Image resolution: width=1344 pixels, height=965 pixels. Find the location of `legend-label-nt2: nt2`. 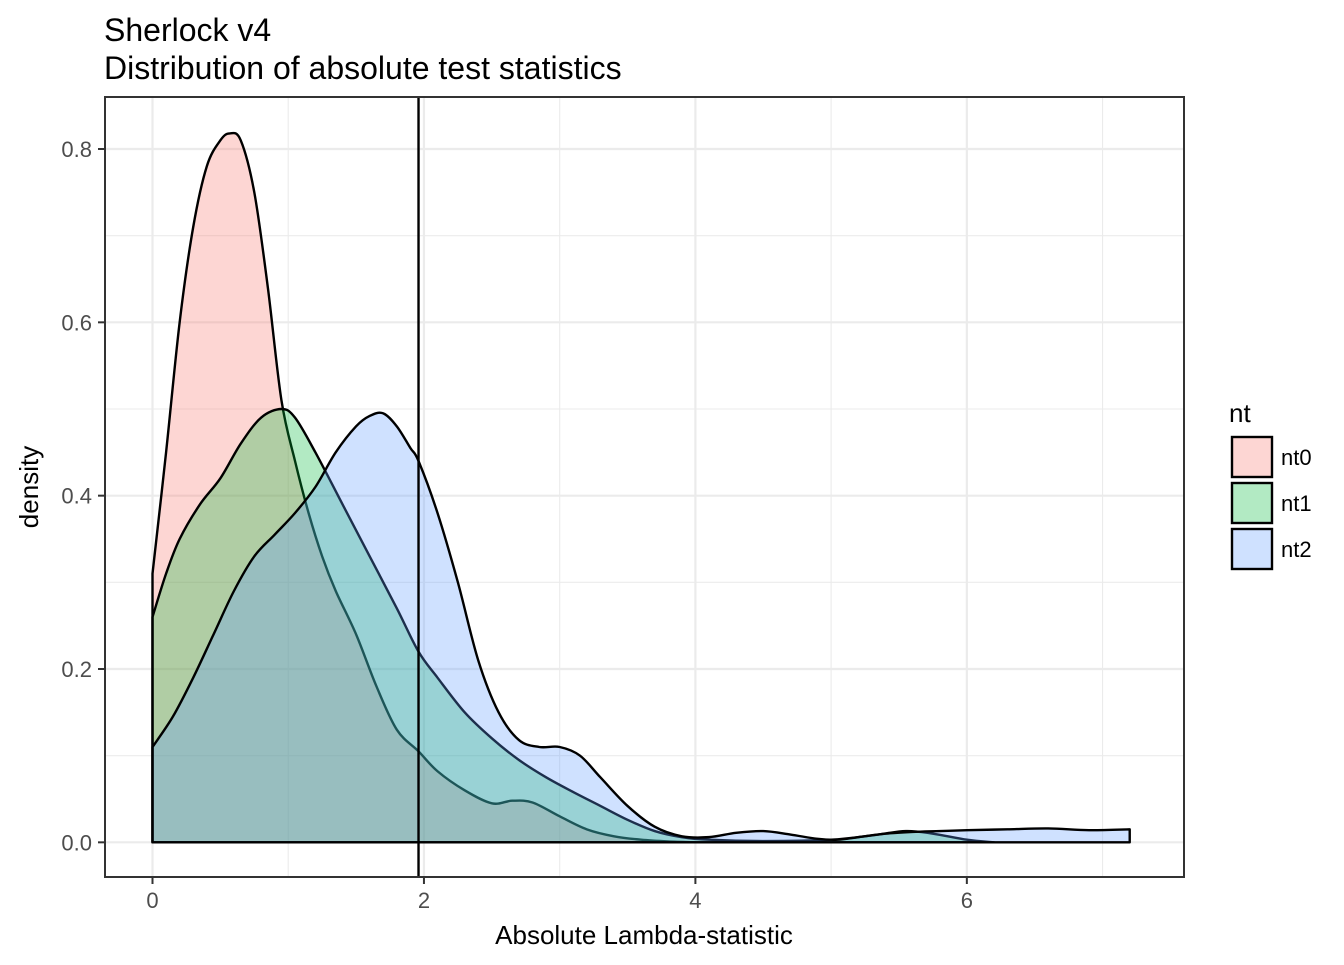

legend-label-nt2: nt2 is located at coordinates (1296, 549).